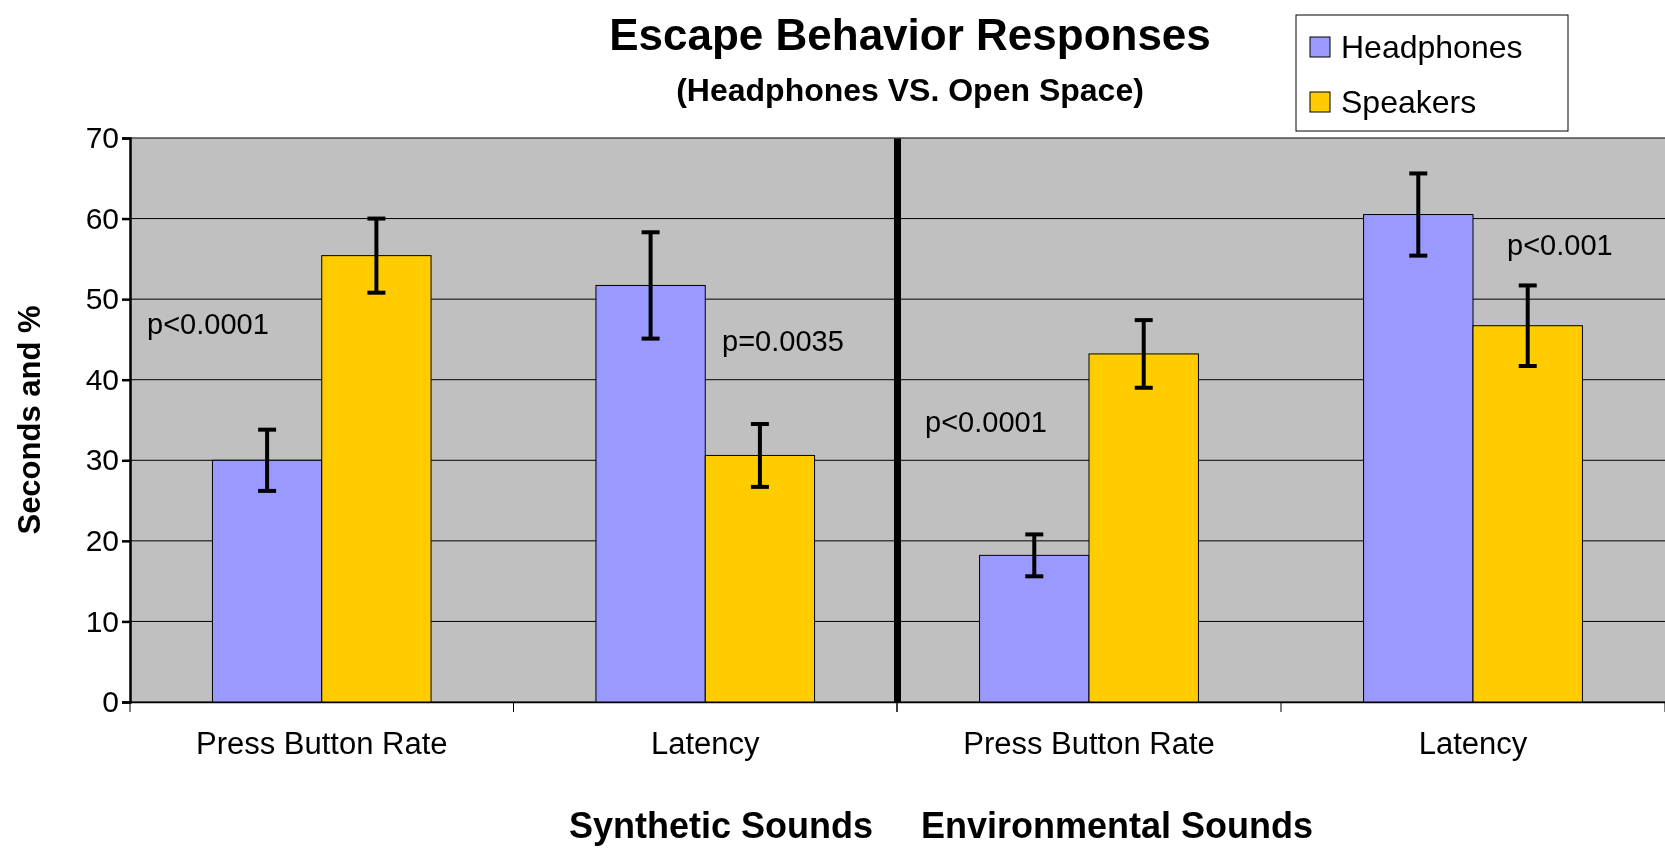  What do you see at coordinates (783, 341) in the screenshot?
I see `annotation: p=0.0035` at bounding box center [783, 341].